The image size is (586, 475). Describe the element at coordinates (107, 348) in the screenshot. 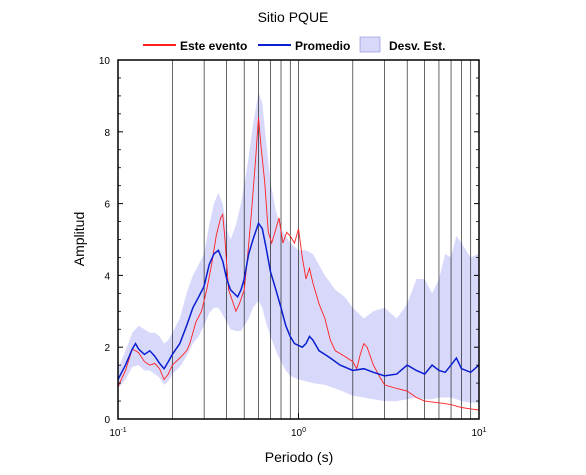

I see `y-tick-label: 2` at that location.